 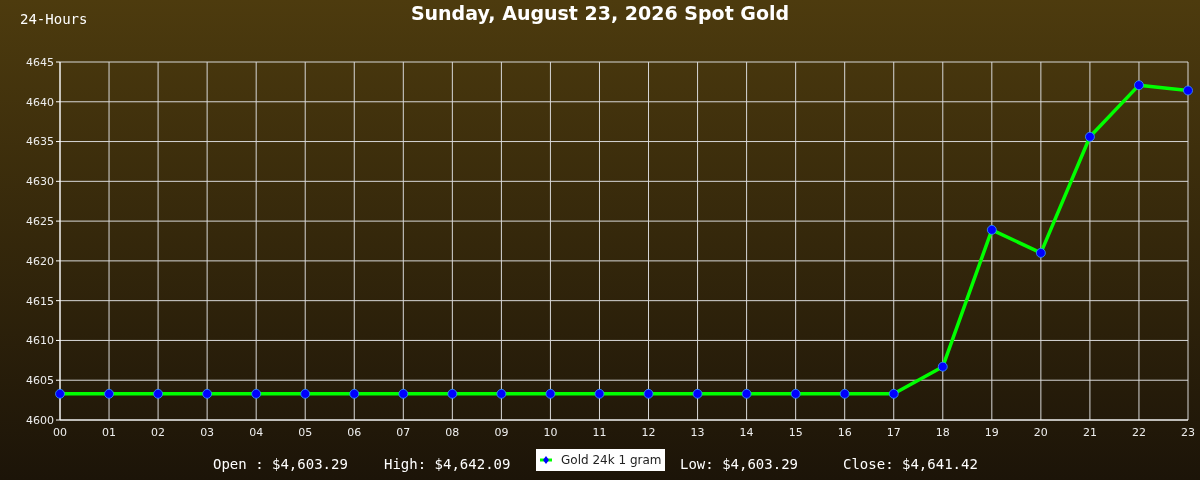 What do you see at coordinates (40, 221) in the screenshot?
I see `y-tick-label: 4625` at bounding box center [40, 221].